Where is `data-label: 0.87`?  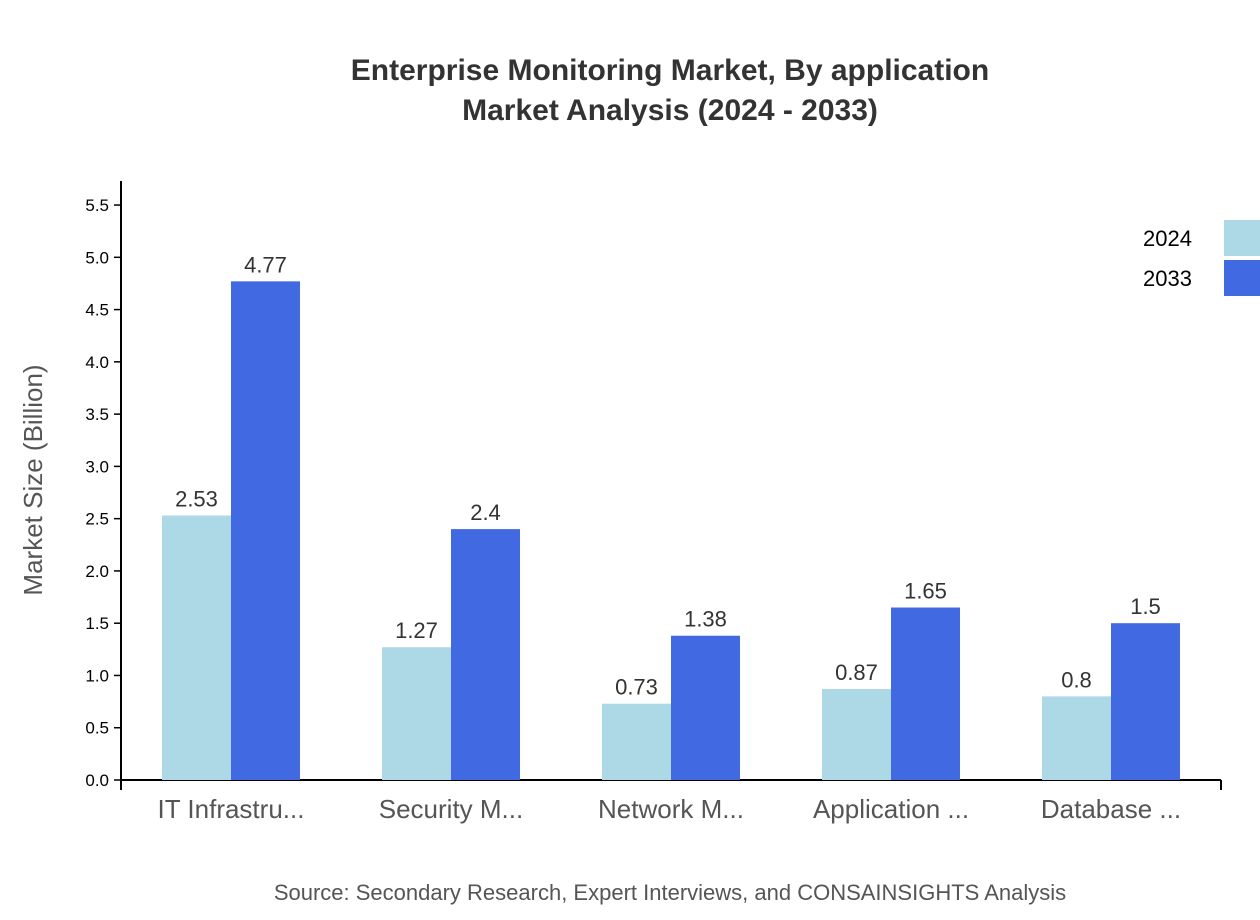
data-label: 0.87 is located at coordinates (856, 672).